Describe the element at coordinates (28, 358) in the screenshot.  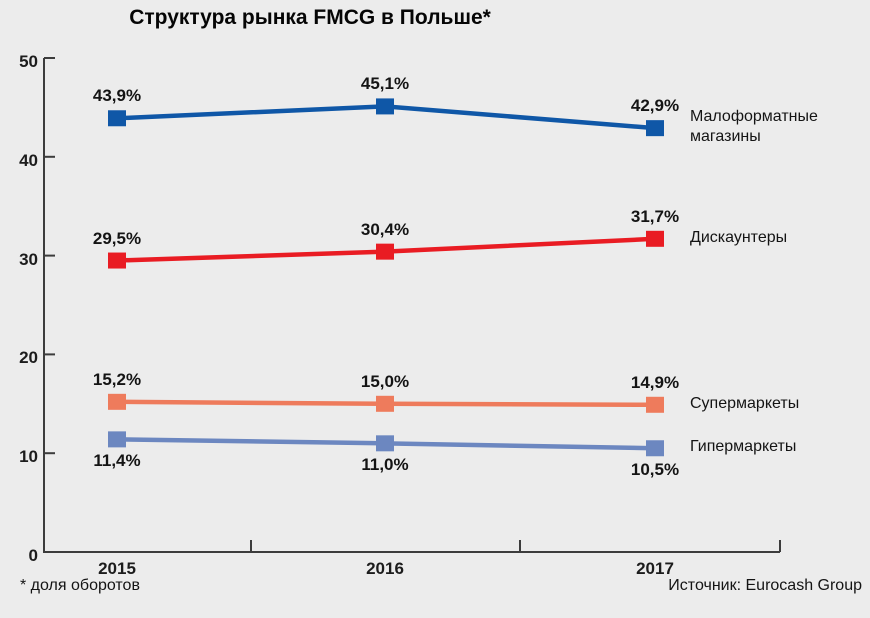
I see `y-axis-label: 20` at that location.